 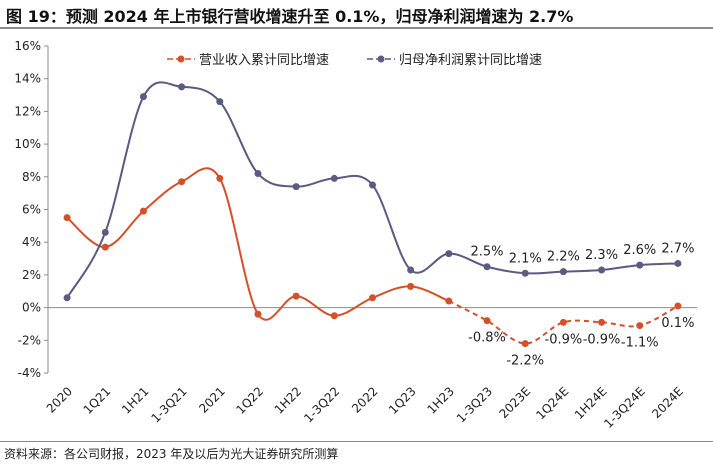 What do you see at coordinates (288, 400) in the screenshot?
I see `x-tick-label: 1H22` at bounding box center [288, 400].